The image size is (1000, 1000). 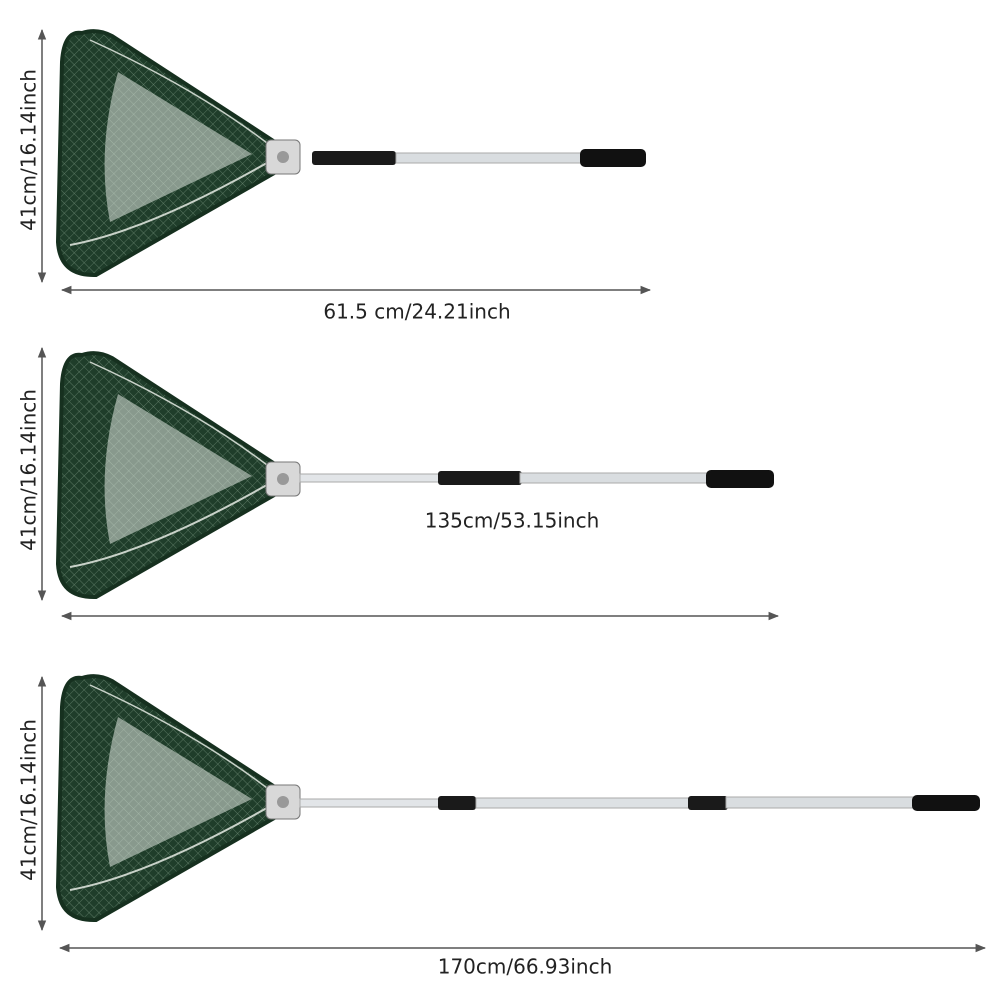 I want to click on length-label: 61.5 cm/24.21inch, so click(x=416, y=312).